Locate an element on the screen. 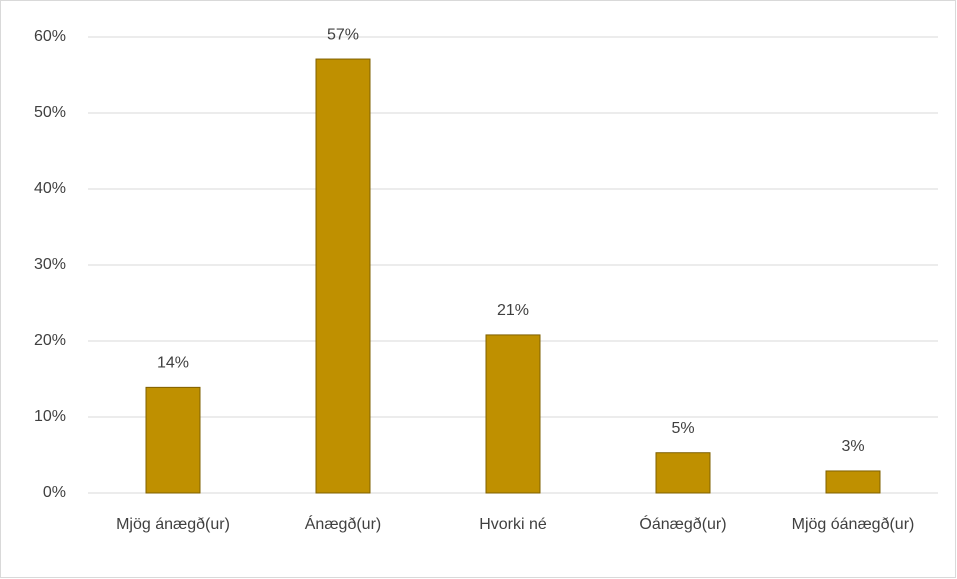 Image resolution: width=957 pixels, height=579 pixels. y-tick-label: 10% is located at coordinates (50, 416).